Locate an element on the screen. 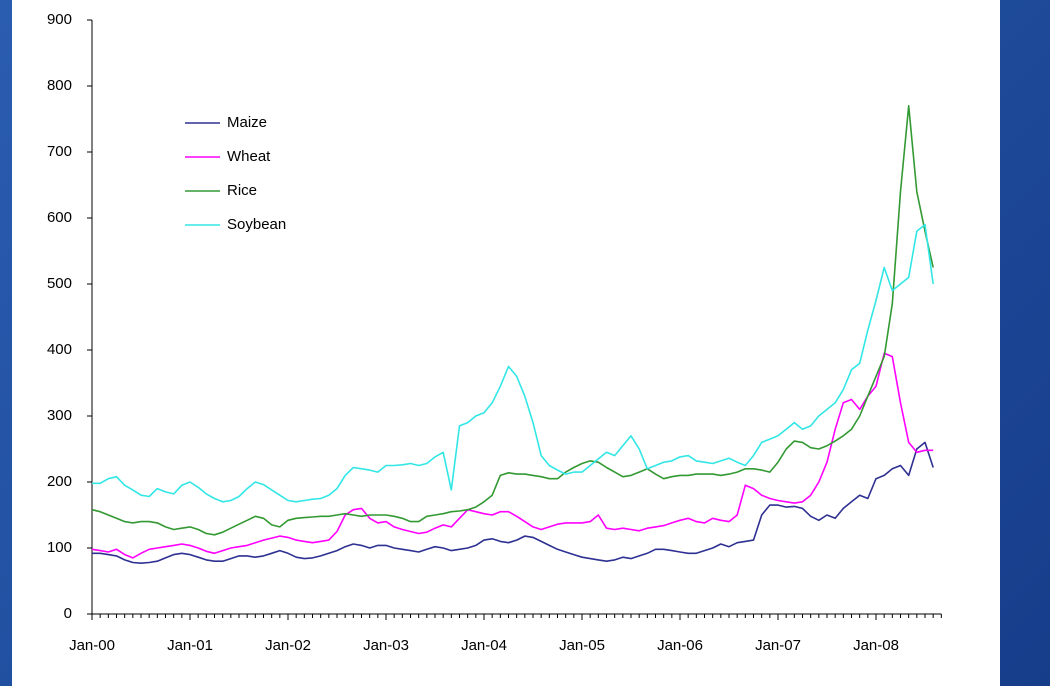  y-tick-label: 500 is located at coordinates (59, 283).